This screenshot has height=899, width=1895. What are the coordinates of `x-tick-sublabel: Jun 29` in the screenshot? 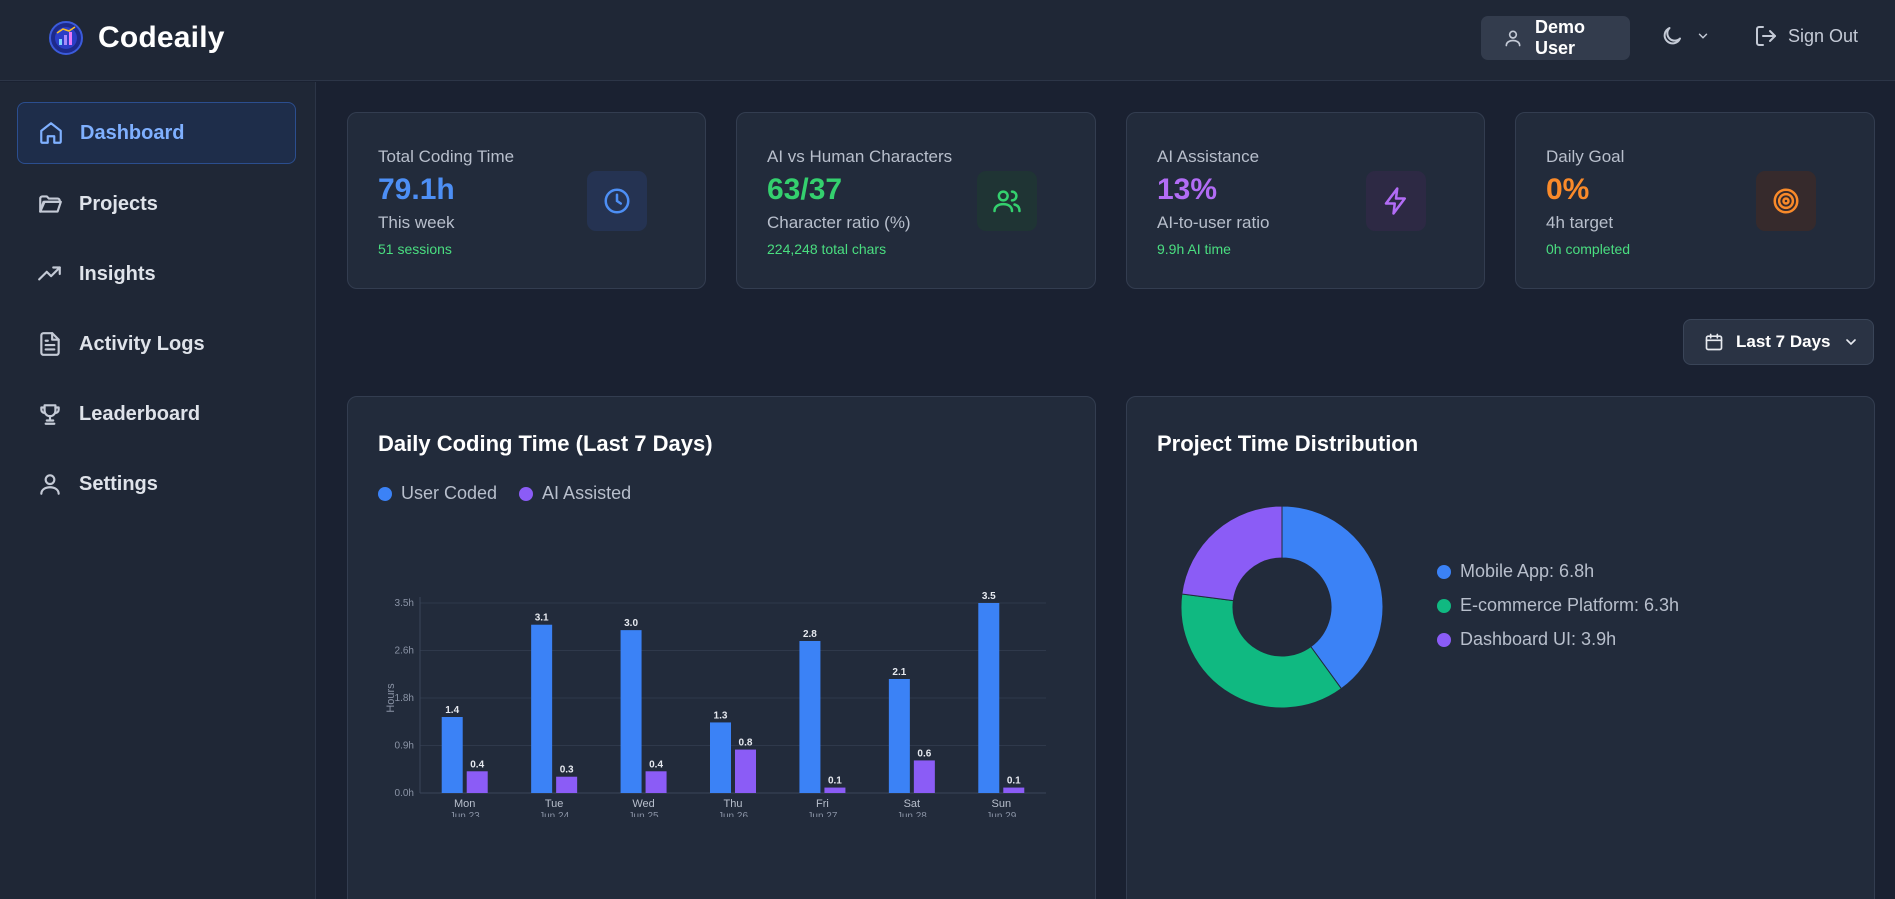 It's located at (1001, 814).